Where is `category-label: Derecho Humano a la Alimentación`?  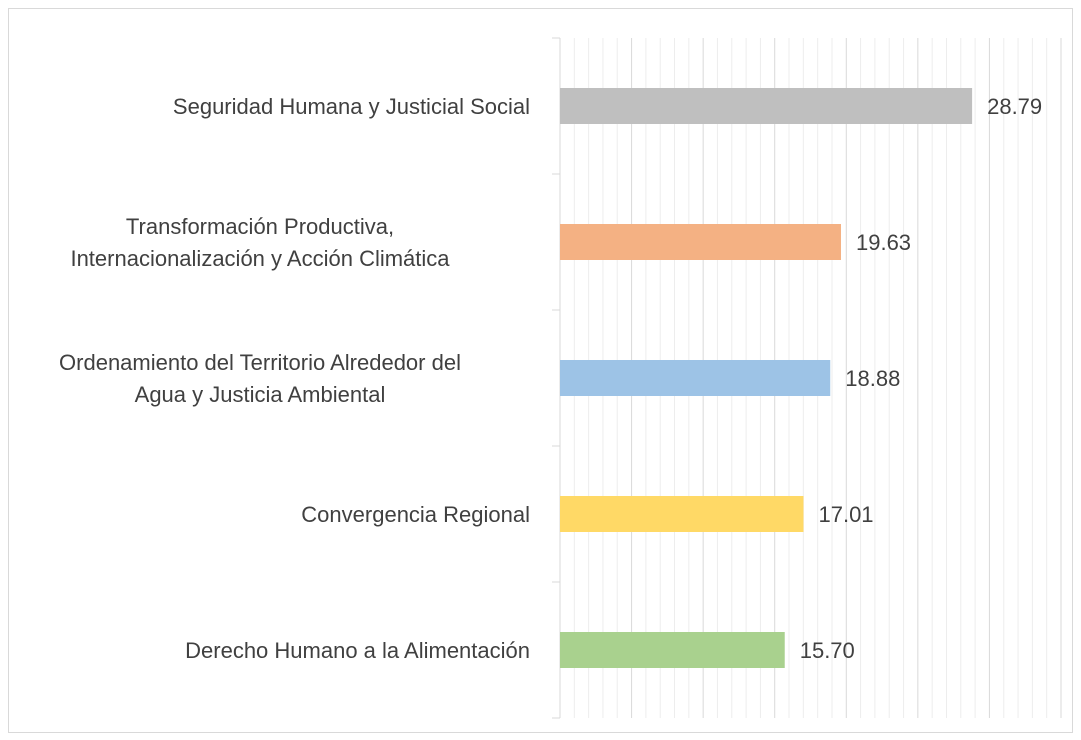
category-label: Derecho Humano a la Alimentación is located at coordinates (357, 650).